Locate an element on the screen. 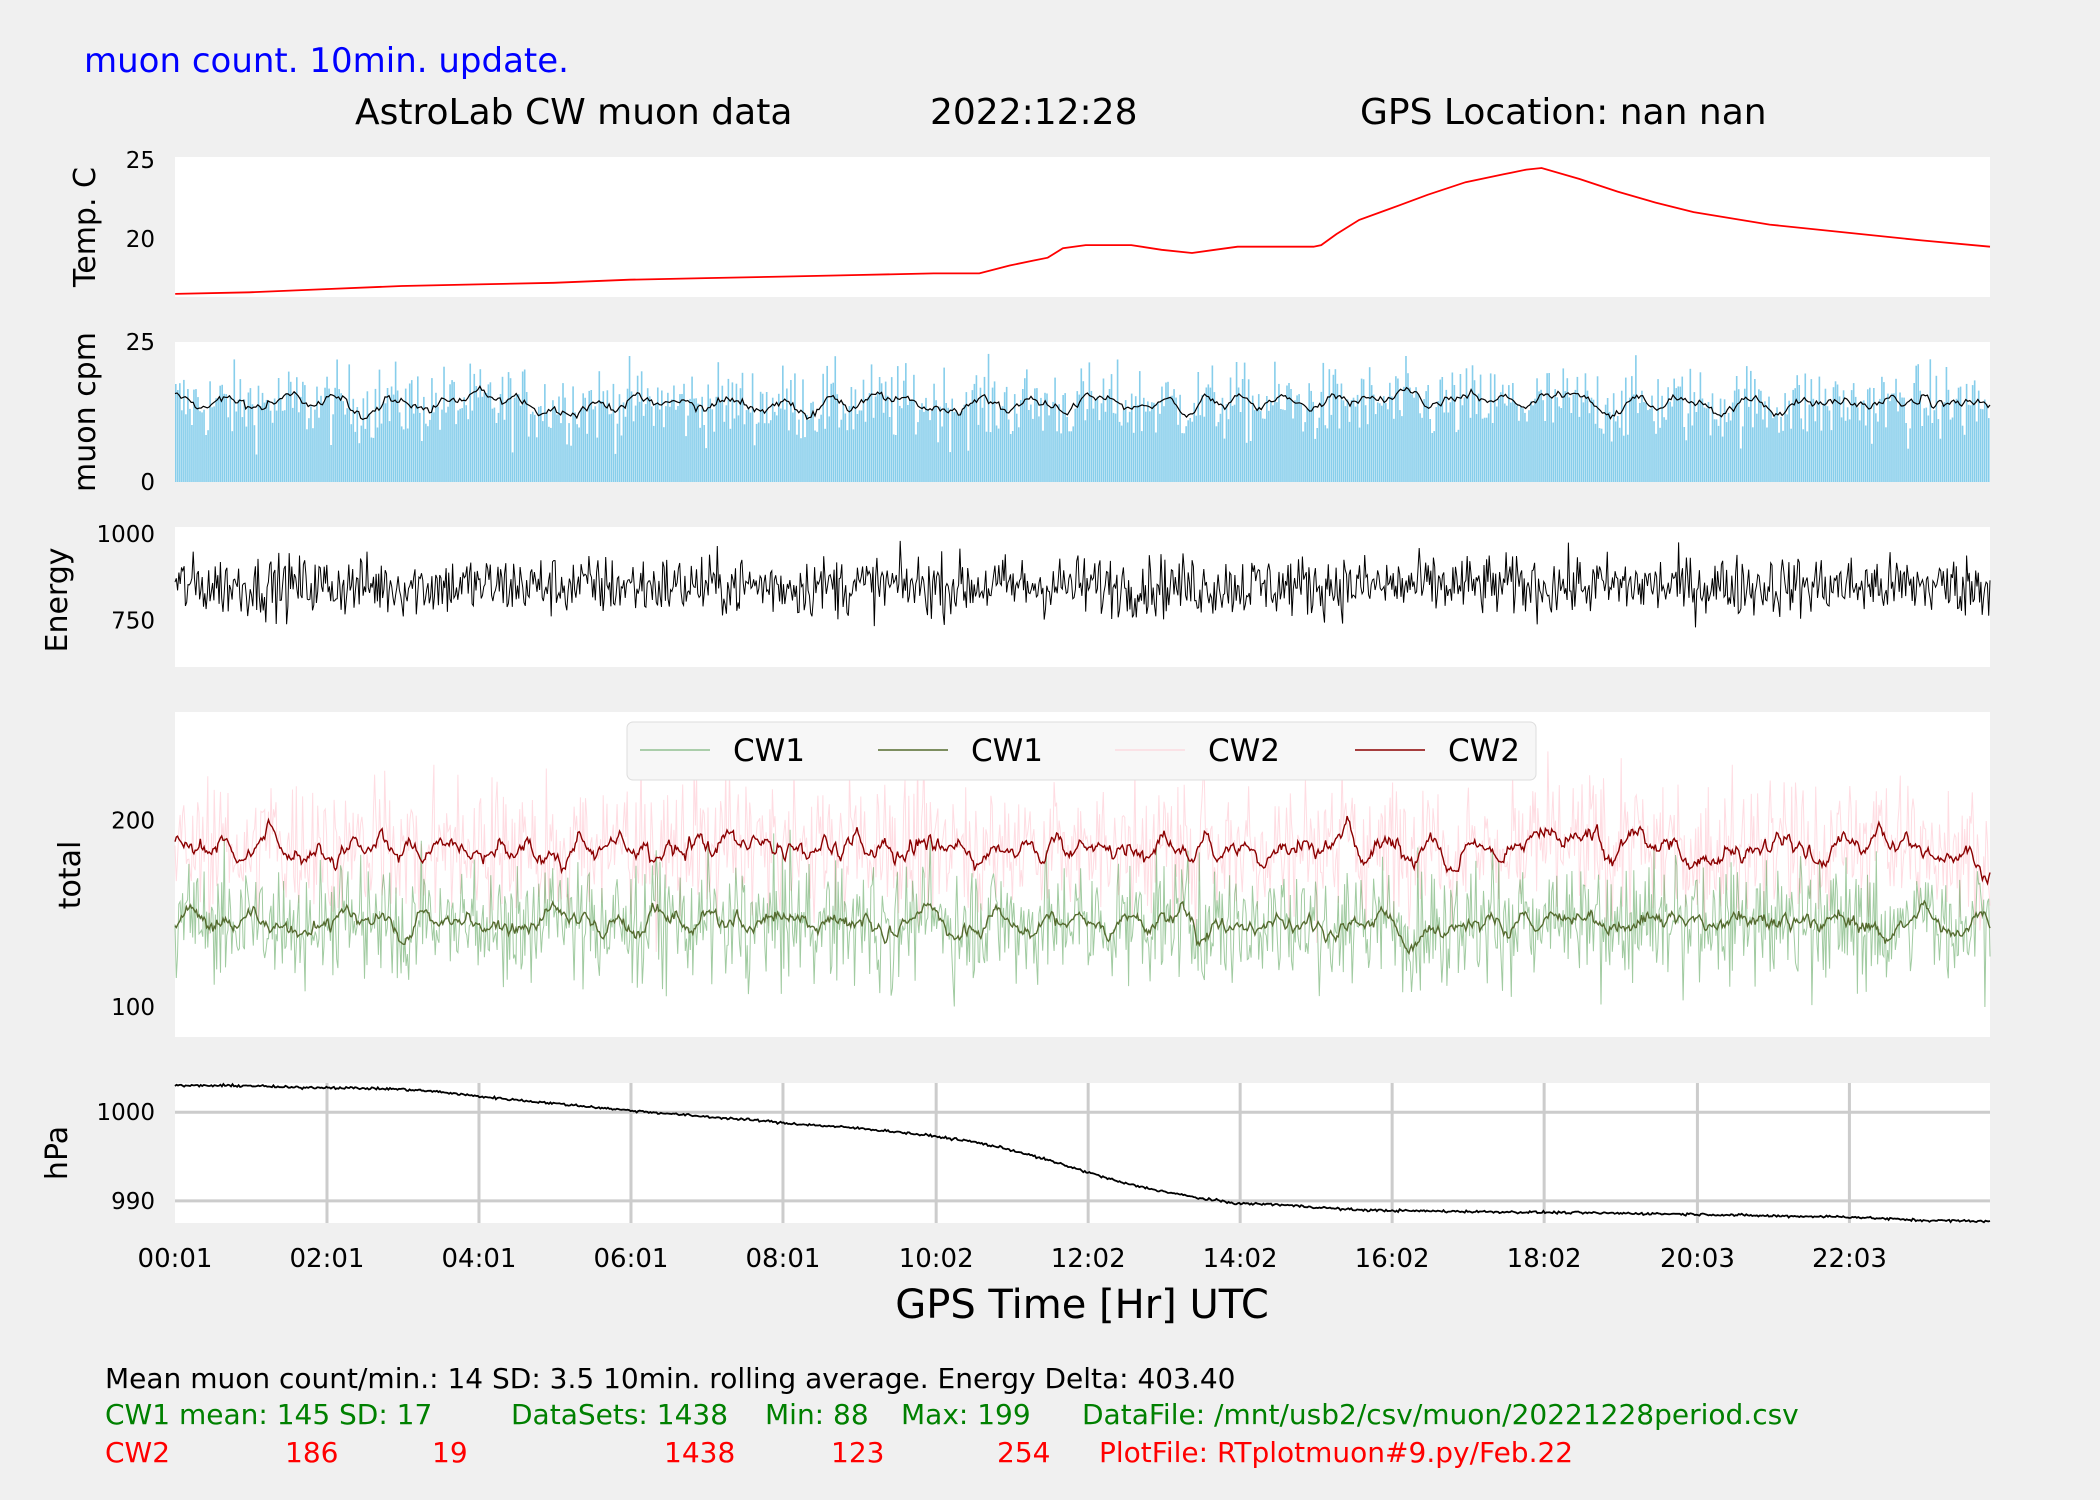 Image resolution: width=2100 pixels, height=1500 pixels. cw1-average-line is located at coordinates (1082, 927).